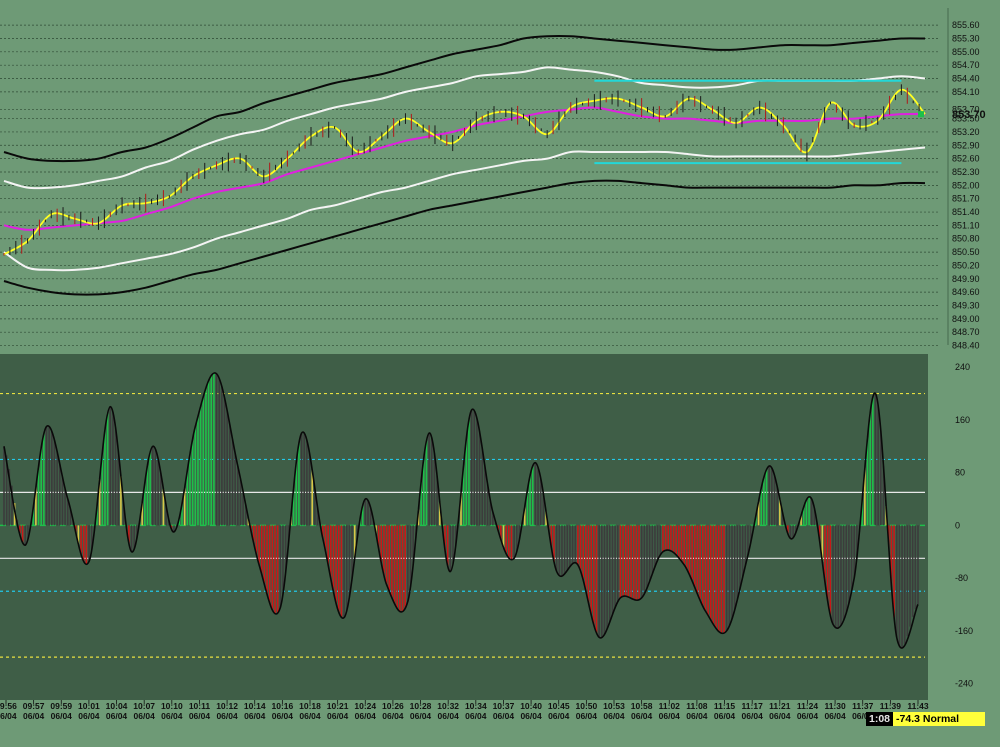 The height and width of the screenshot is (747, 1000). What do you see at coordinates (966, 145) in the screenshot?
I see `price-tick-label: 852.90` at bounding box center [966, 145].